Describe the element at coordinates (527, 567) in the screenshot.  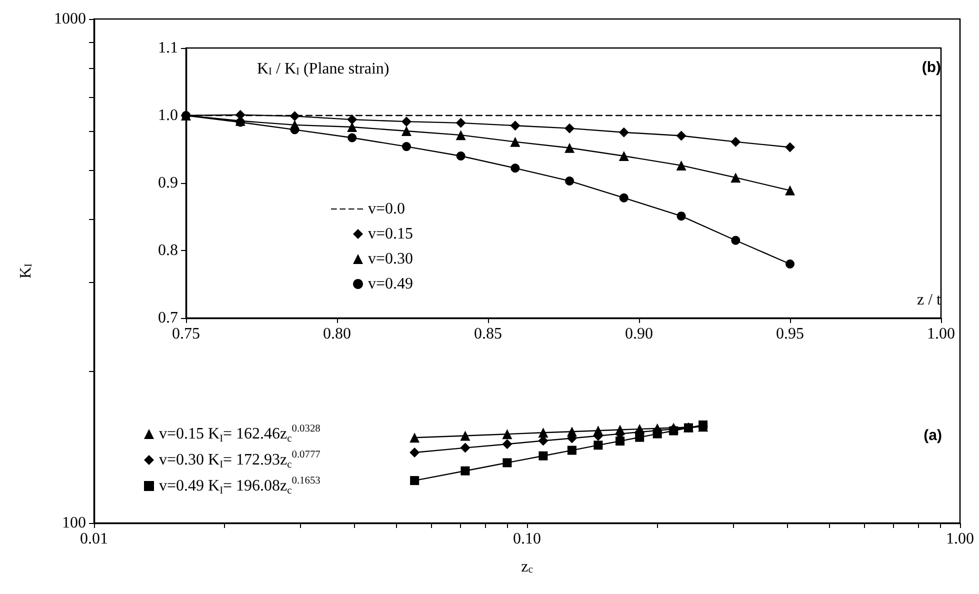
I see `x-axis-title: zc` at that location.